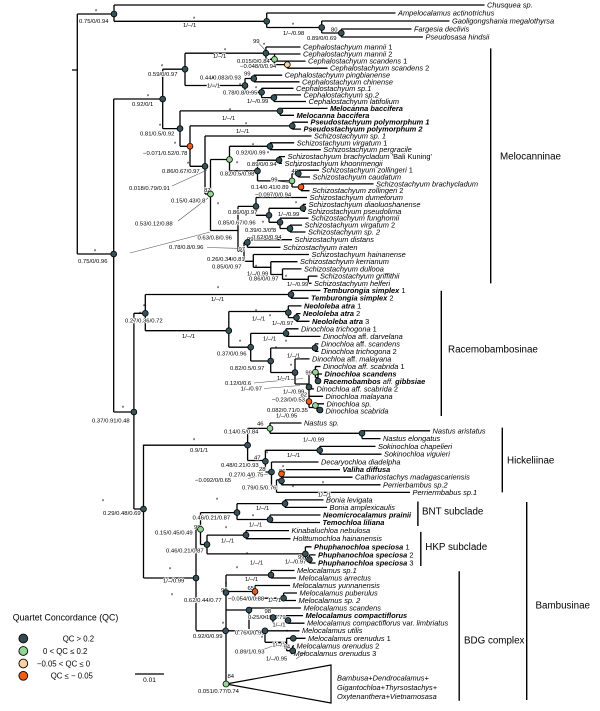 This screenshot has height=711, width=600. Describe the element at coordinates (64, 663) in the screenshot. I see `svg-text: −0.05 < QC ≤ 0` at that location.